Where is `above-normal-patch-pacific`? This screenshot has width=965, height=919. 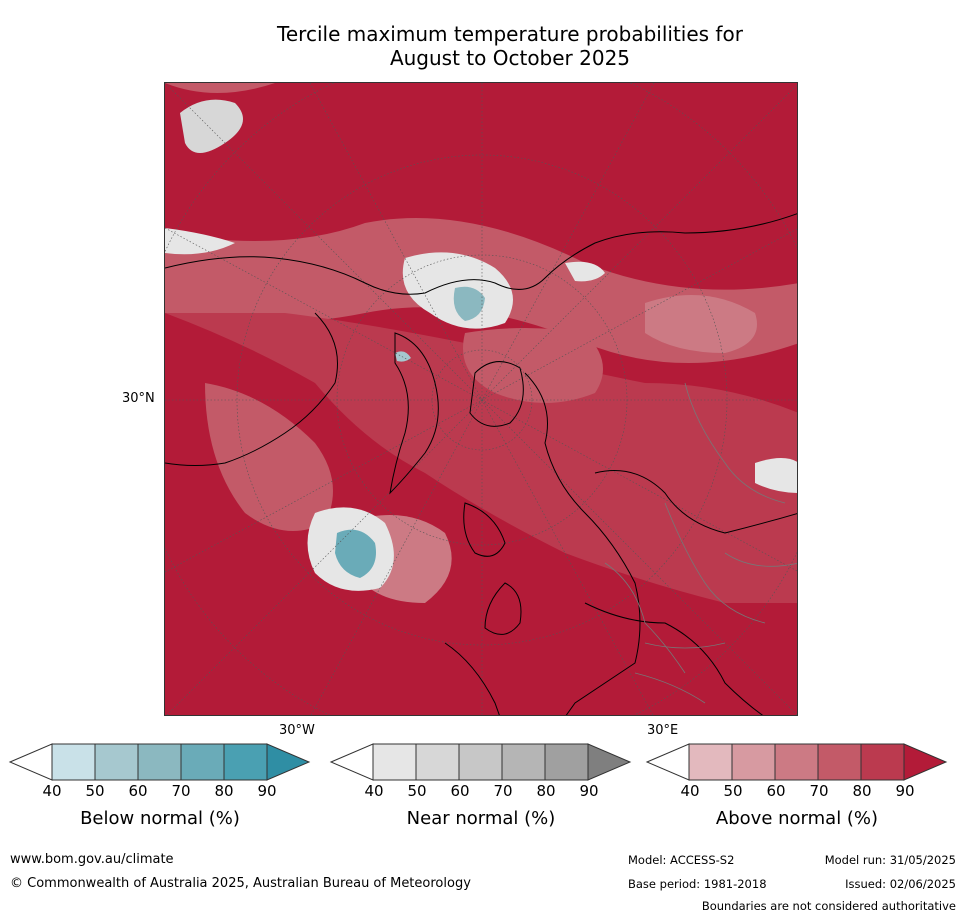
above-normal-patch-pacific is located at coordinates (220, 88).